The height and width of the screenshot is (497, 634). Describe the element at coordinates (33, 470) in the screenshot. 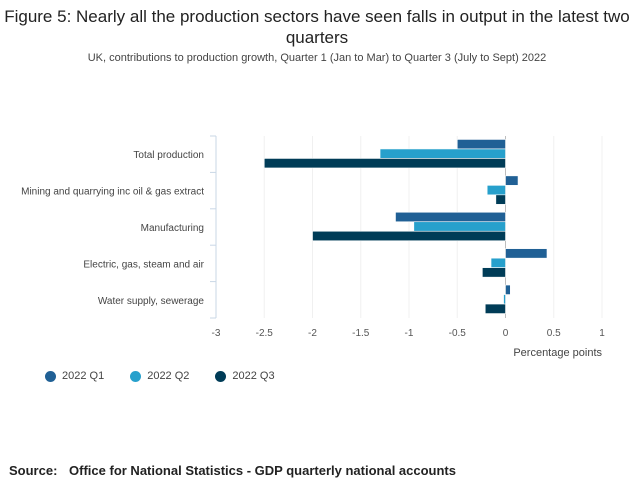

I see `source-label: Source:` at that location.